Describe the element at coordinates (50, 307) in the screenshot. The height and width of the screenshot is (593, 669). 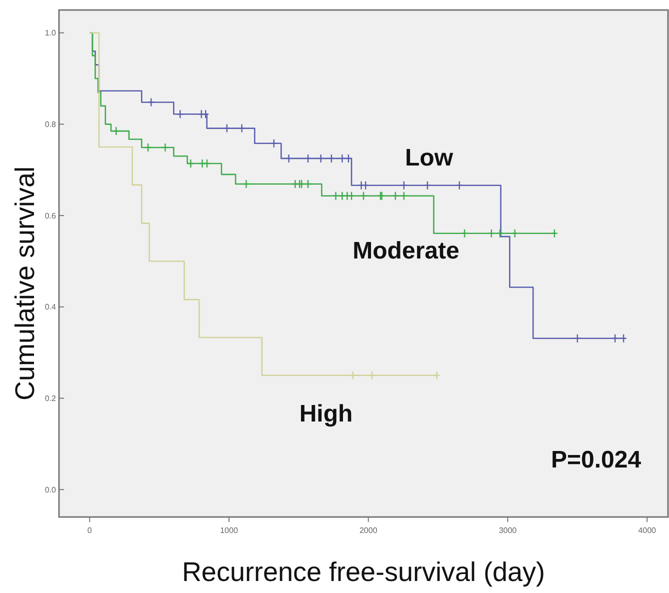
I see `y-tick-label: 0.4` at that location.